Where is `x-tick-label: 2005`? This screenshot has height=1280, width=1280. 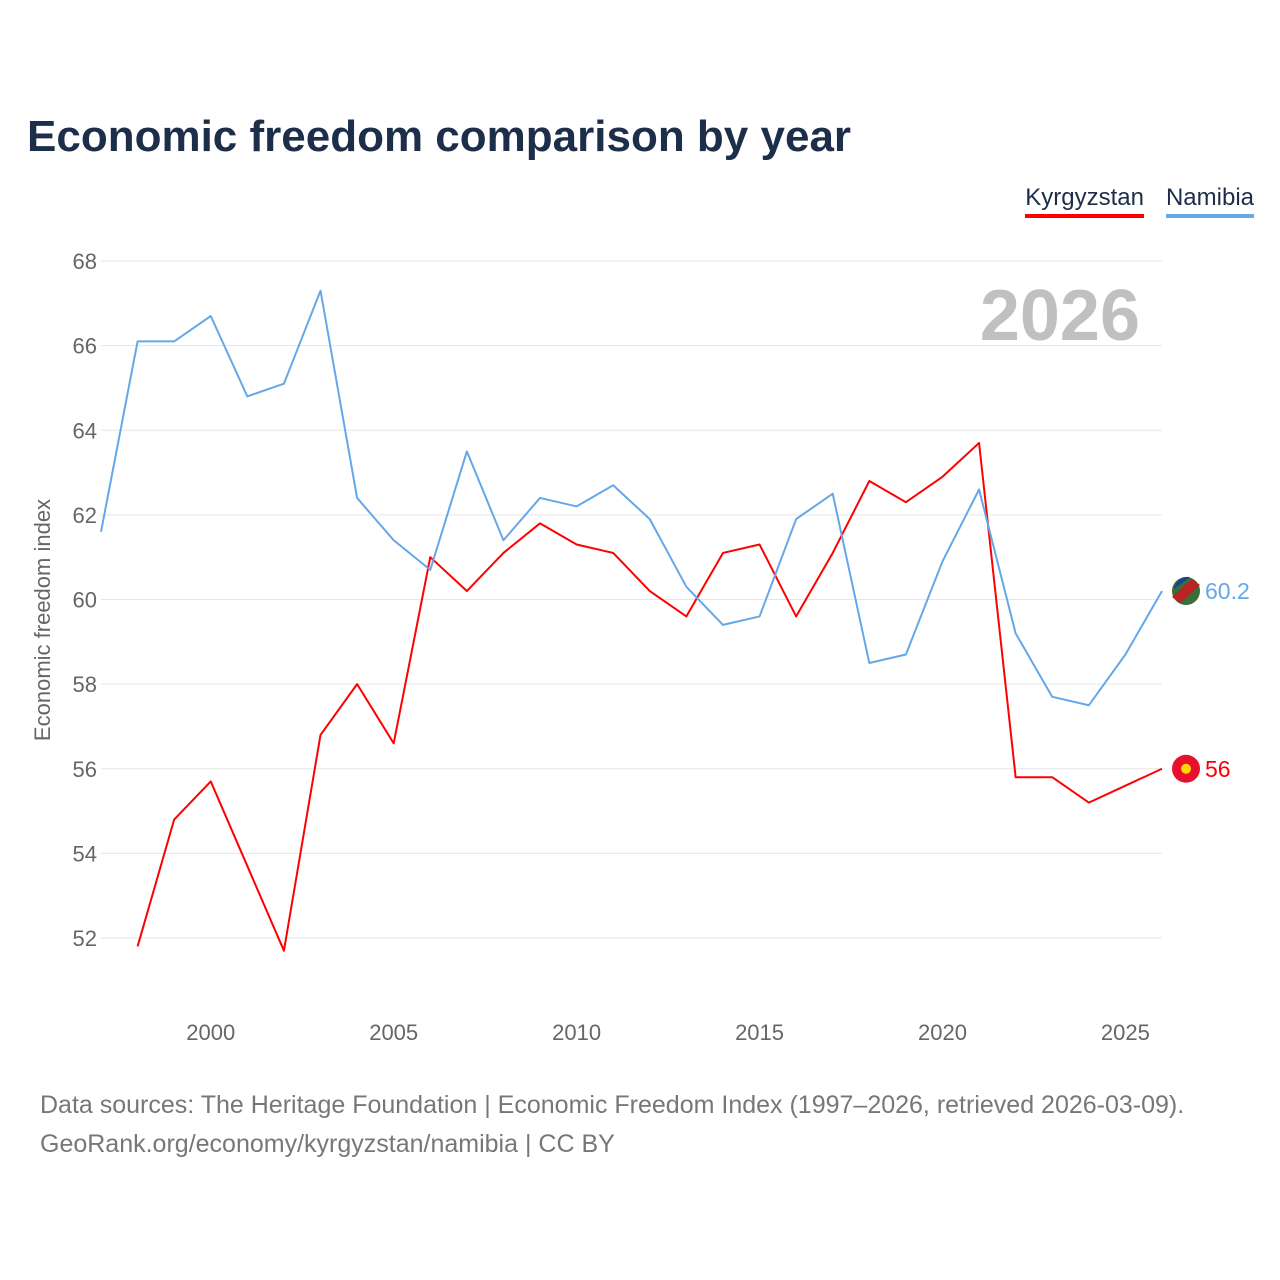 x-tick-label: 2005 is located at coordinates (393, 1032).